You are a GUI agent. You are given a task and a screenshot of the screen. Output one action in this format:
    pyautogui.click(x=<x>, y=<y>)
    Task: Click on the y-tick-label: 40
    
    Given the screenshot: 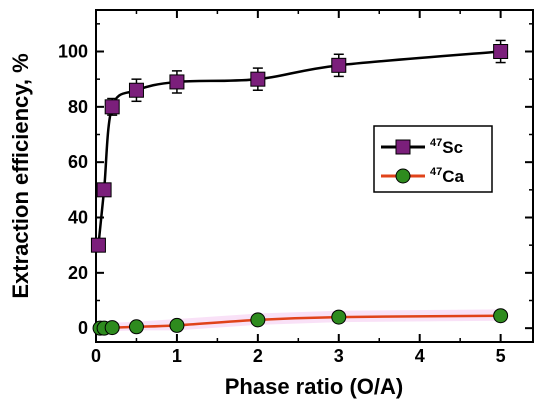 What is the action you would take?
    pyautogui.click(x=78, y=218)
    